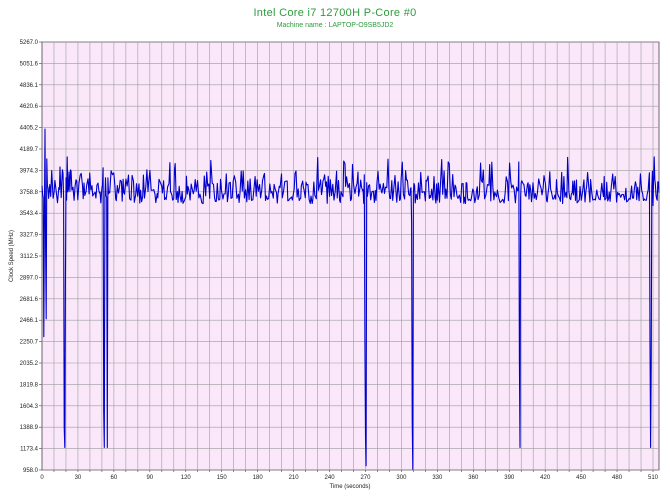  Describe the element at coordinates (222, 478) in the screenshot. I see `x-tick-label: 150` at that location.